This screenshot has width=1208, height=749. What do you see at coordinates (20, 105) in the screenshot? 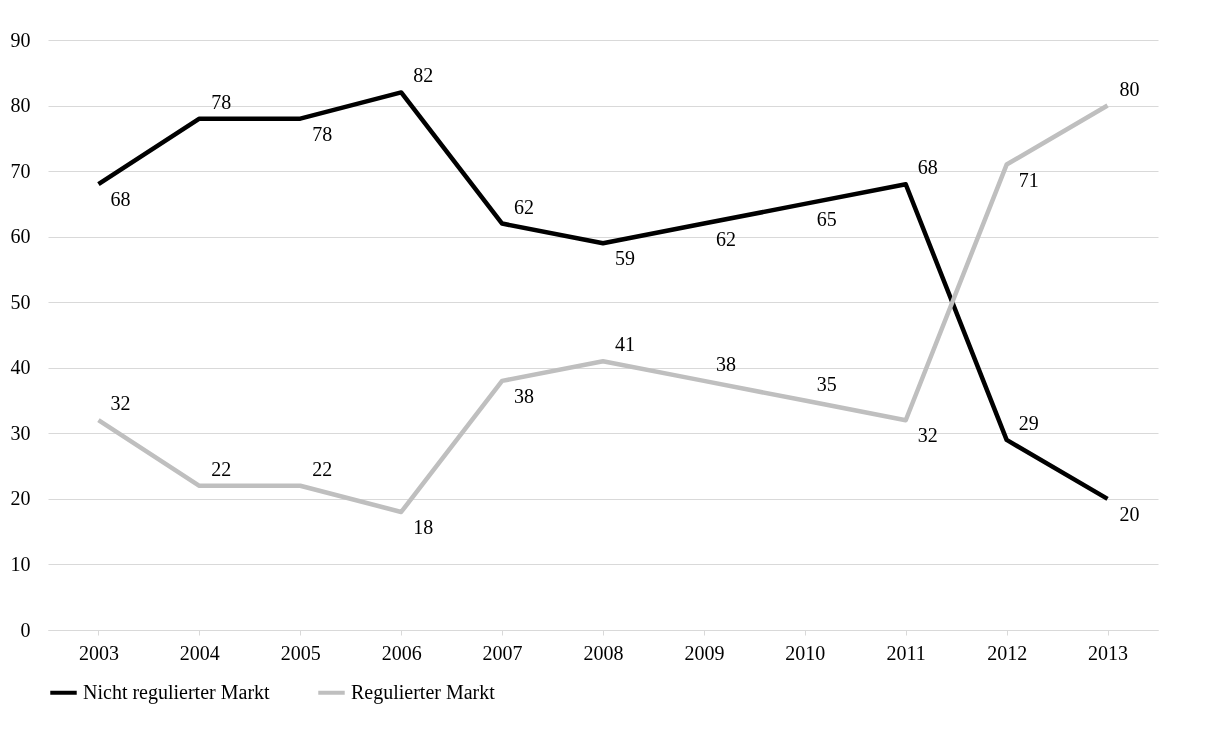
I see `y-tick-label: 80` at bounding box center [20, 105].